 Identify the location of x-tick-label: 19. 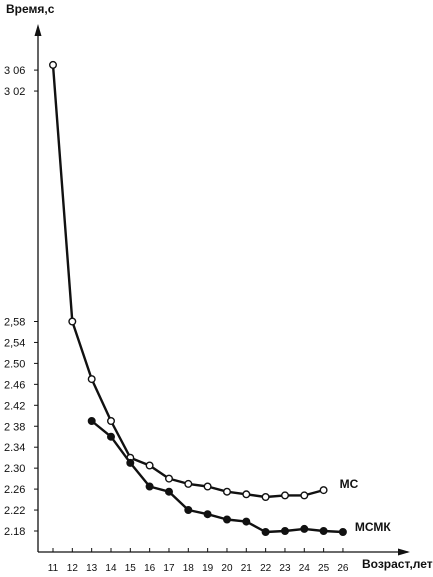
(208, 568).